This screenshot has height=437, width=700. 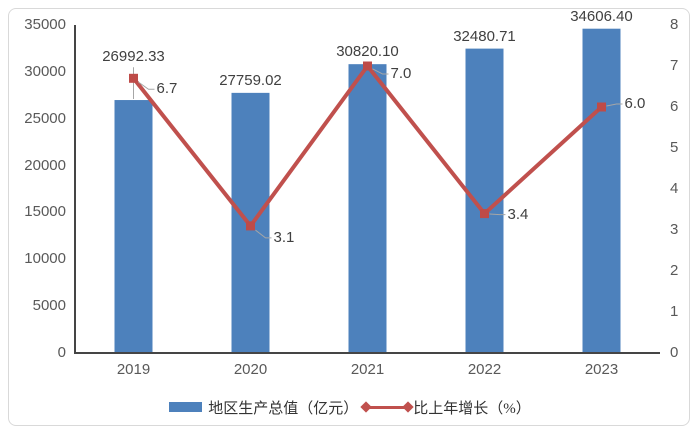 What do you see at coordinates (283, 408) in the screenshot?
I see `legend-label-gdp: 地区生产总值（亿元）` at bounding box center [283, 408].